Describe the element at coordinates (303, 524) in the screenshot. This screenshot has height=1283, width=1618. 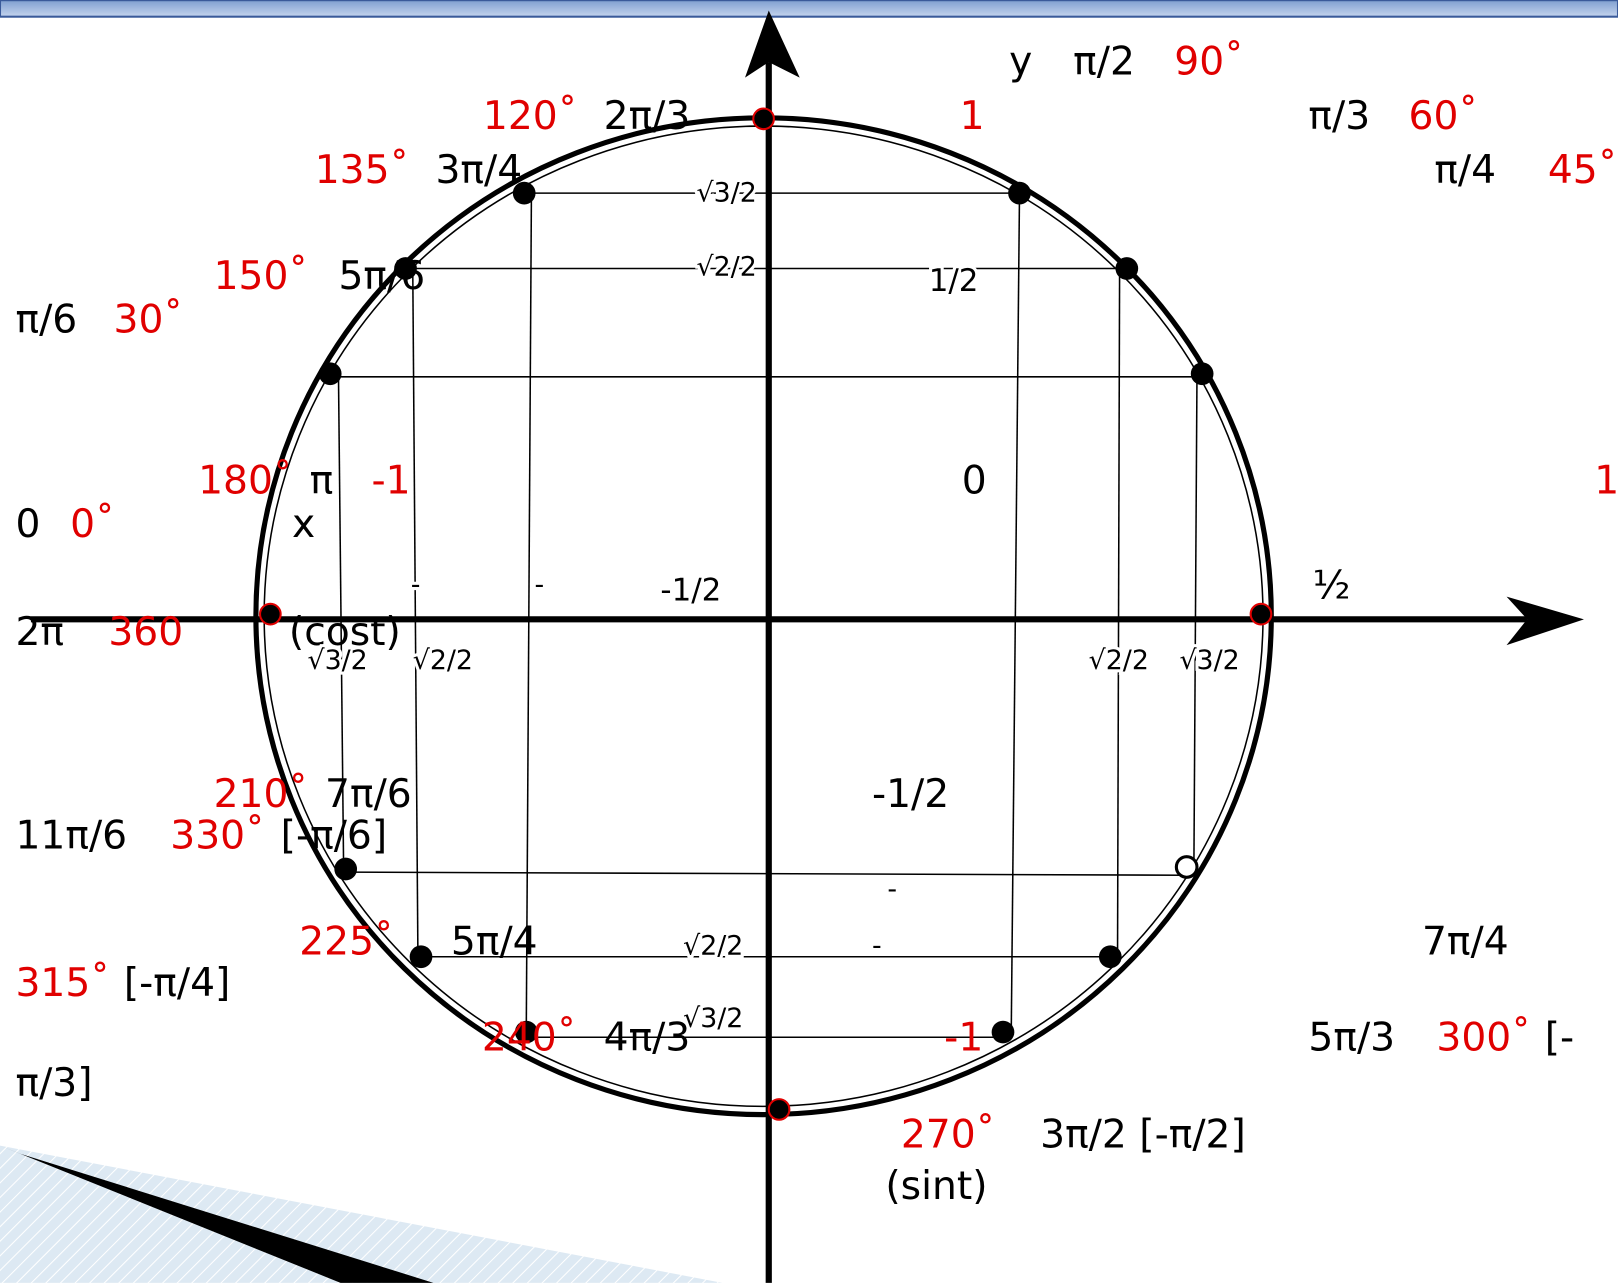
I see `angle-label: x` at that location.